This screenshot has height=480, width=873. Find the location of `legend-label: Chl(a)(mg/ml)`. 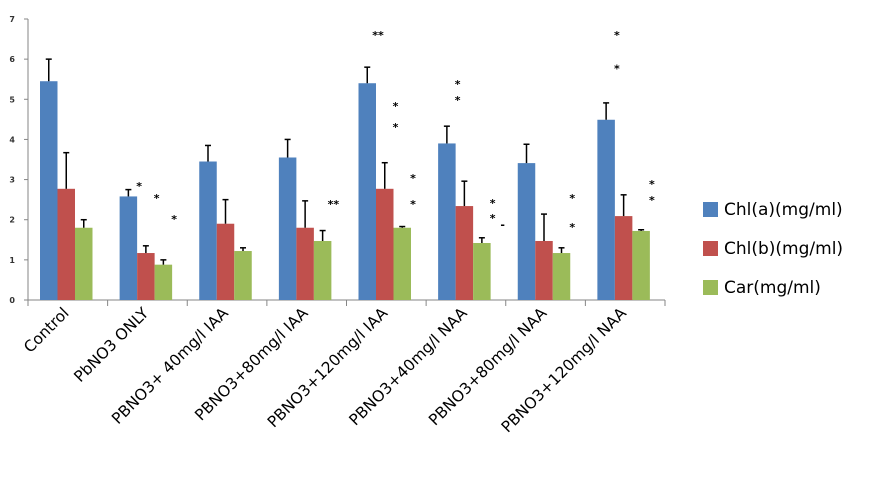

legend-label: Chl(a)(mg/ml) is located at coordinates (783, 209).